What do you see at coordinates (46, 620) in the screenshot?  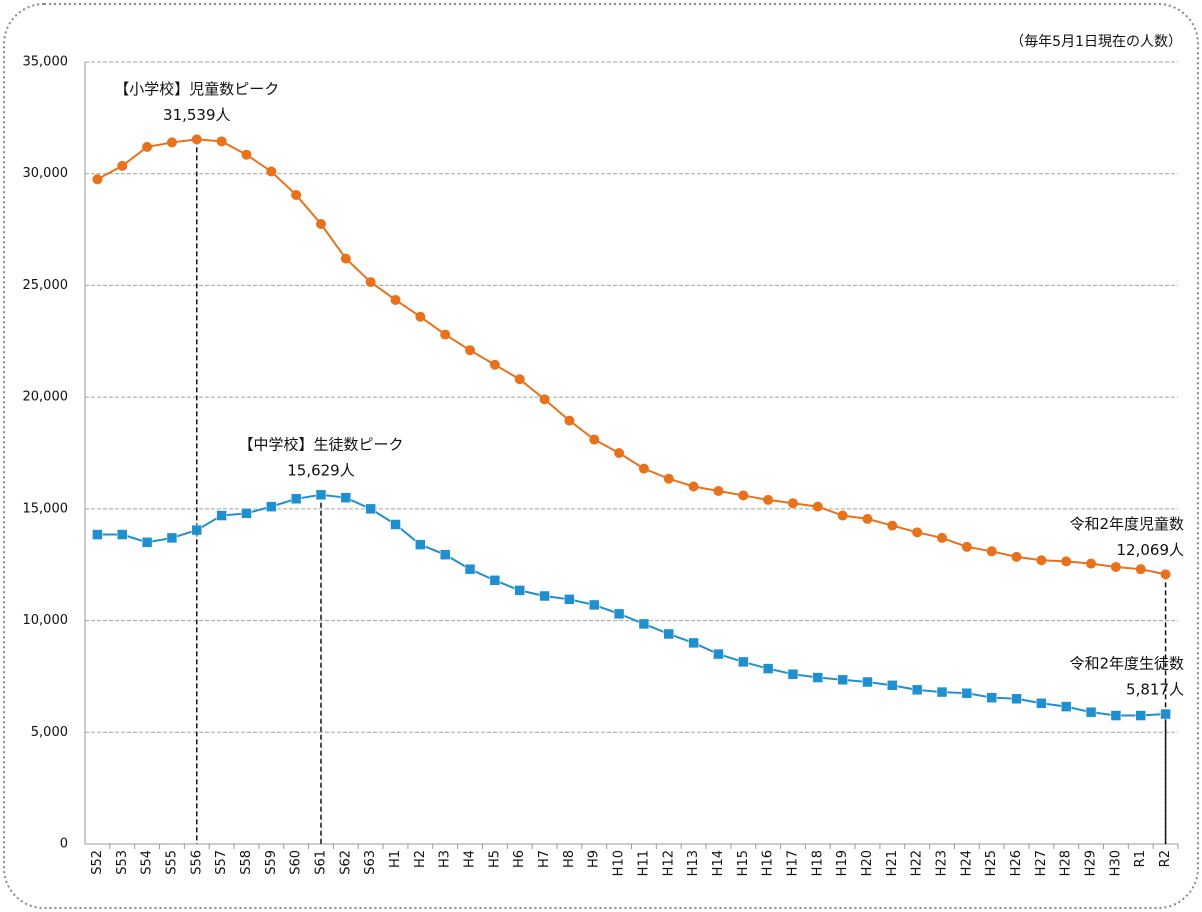 I see `y-tick-label: 10,000` at bounding box center [46, 620].